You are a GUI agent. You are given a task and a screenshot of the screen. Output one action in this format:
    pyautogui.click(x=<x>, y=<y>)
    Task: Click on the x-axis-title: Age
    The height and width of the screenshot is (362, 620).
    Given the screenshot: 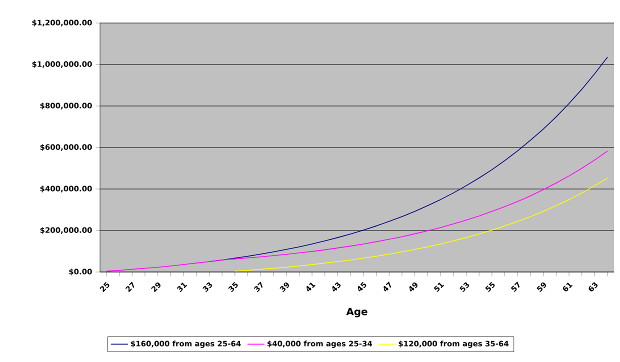 What is the action you would take?
    pyautogui.click(x=357, y=313)
    